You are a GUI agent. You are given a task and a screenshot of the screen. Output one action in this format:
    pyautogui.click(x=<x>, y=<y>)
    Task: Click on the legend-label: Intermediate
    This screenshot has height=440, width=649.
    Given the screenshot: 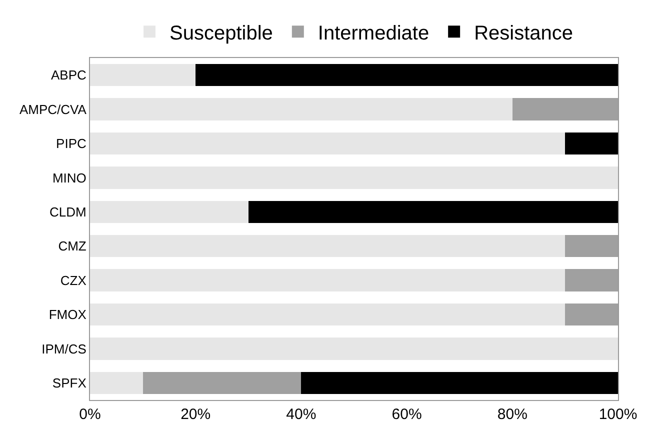 What is the action you would take?
    pyautogui.click(x=374, y=33)
    